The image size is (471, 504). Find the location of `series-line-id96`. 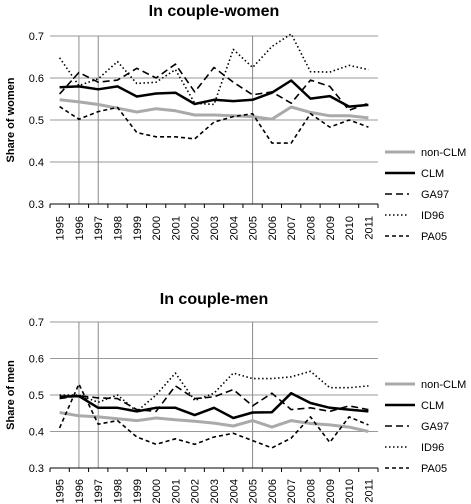

series-line-id96 is located at coordinates (213, 69).